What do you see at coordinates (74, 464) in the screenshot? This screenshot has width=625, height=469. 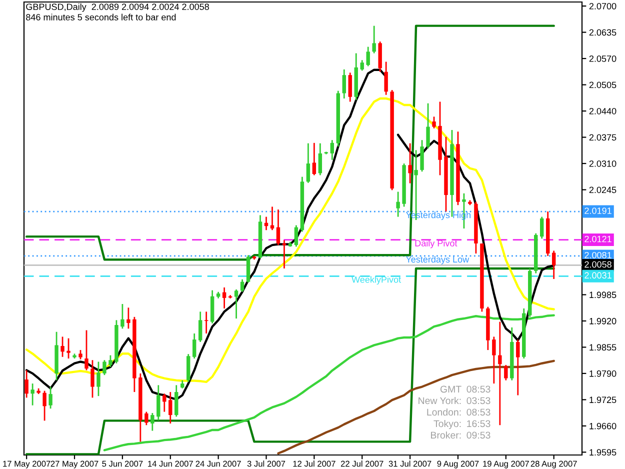 I see `x-tick-label: 27 May 2007` at bounding box center [74, 464].